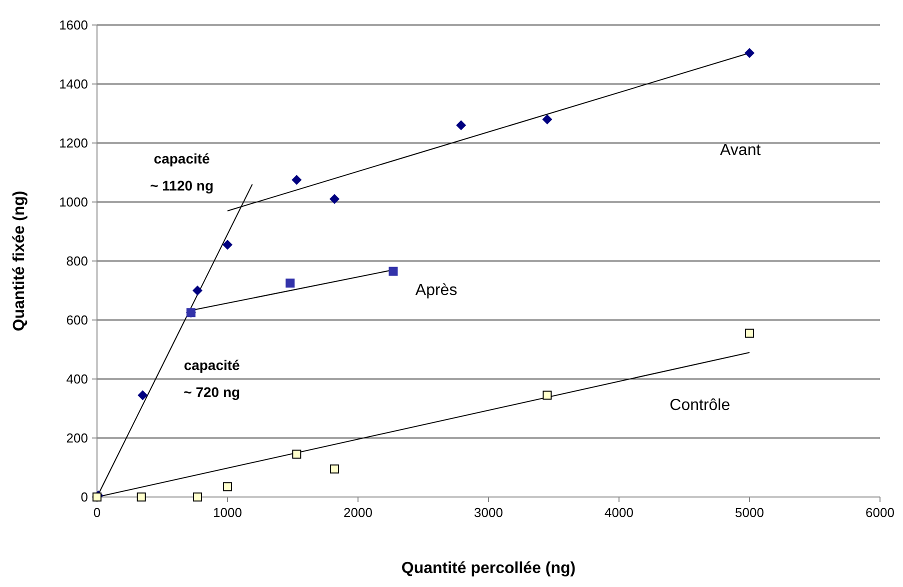 The width and height of the screenshot is (903, 587). What do you see at coordinates (700, 405) in the screenshot?
I see `annotation: Contrôle` at bounding box center [700, 405].